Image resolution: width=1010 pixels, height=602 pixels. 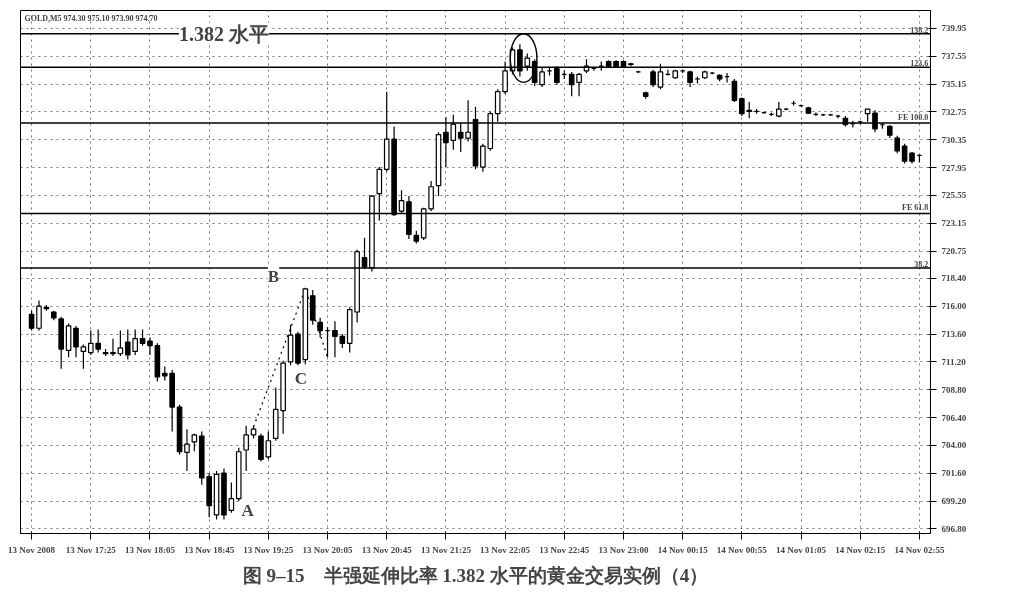 What do you see at coordinates (209, 549) in the screenshot?
I see `x-tick-label: 13 Nov 18:45` at bounding box center [209, 549].